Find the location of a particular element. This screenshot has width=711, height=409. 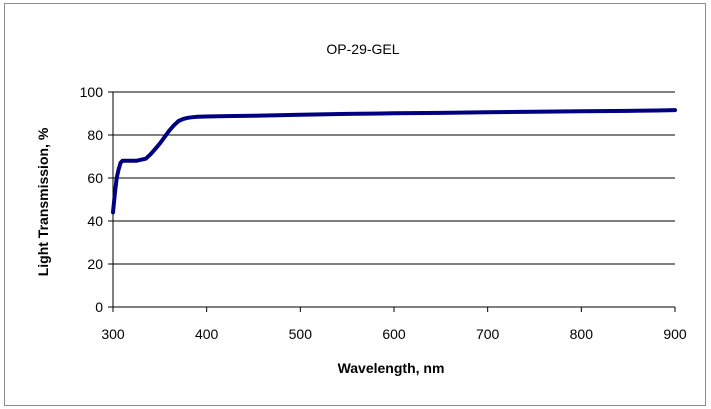

y-tick-label-100: 100 is located at coordinates (92, 92).